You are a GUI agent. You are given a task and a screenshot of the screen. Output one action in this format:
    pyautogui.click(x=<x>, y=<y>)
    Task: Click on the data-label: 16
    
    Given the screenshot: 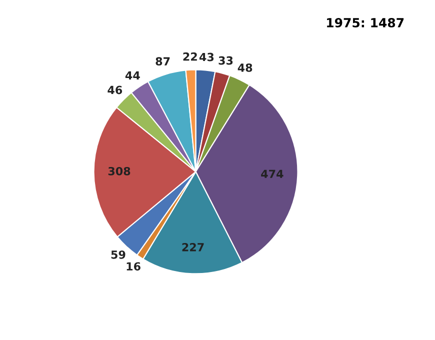 What is the action you would take?
    pyautogui.click(x=133, y=266)
    